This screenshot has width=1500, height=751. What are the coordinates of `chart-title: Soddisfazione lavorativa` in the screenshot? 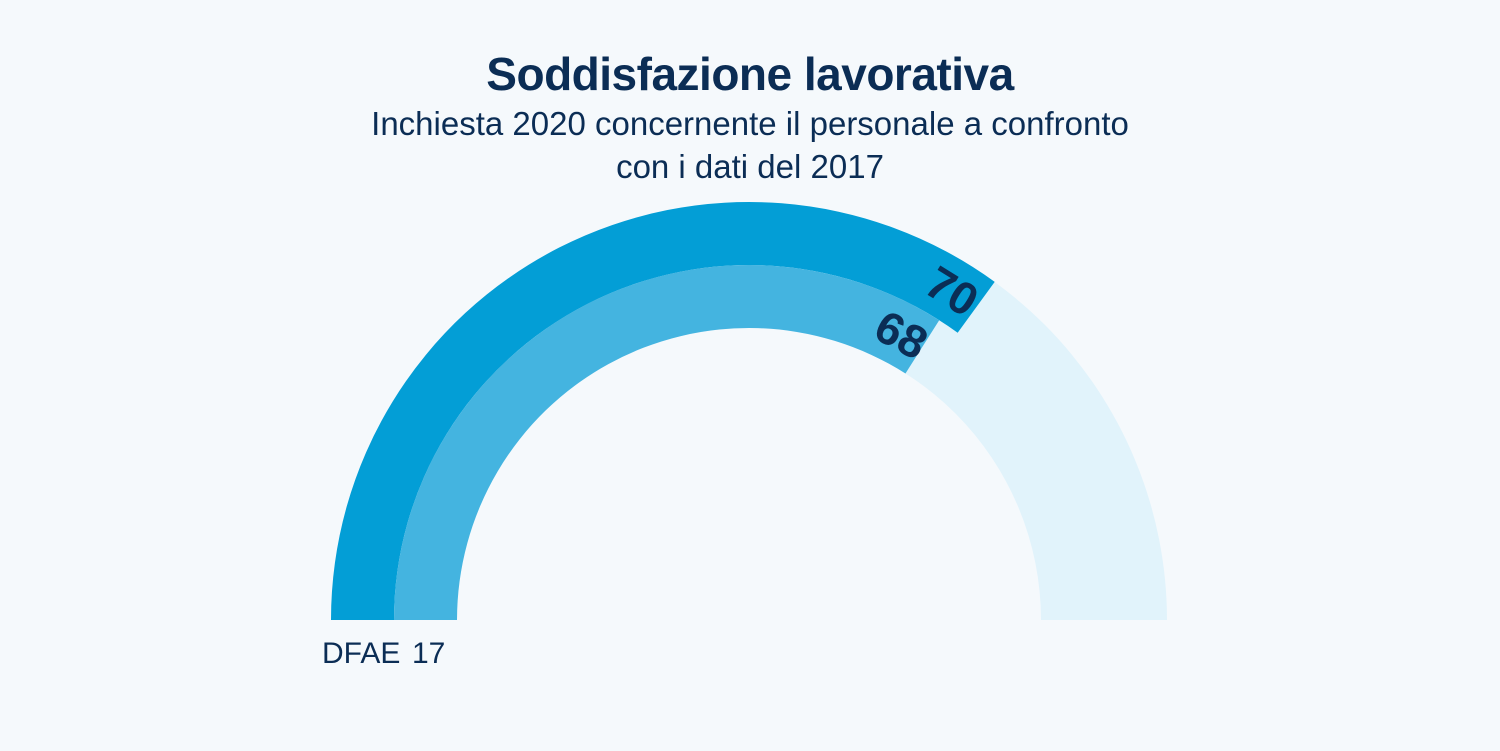 It's located at (750, 74).